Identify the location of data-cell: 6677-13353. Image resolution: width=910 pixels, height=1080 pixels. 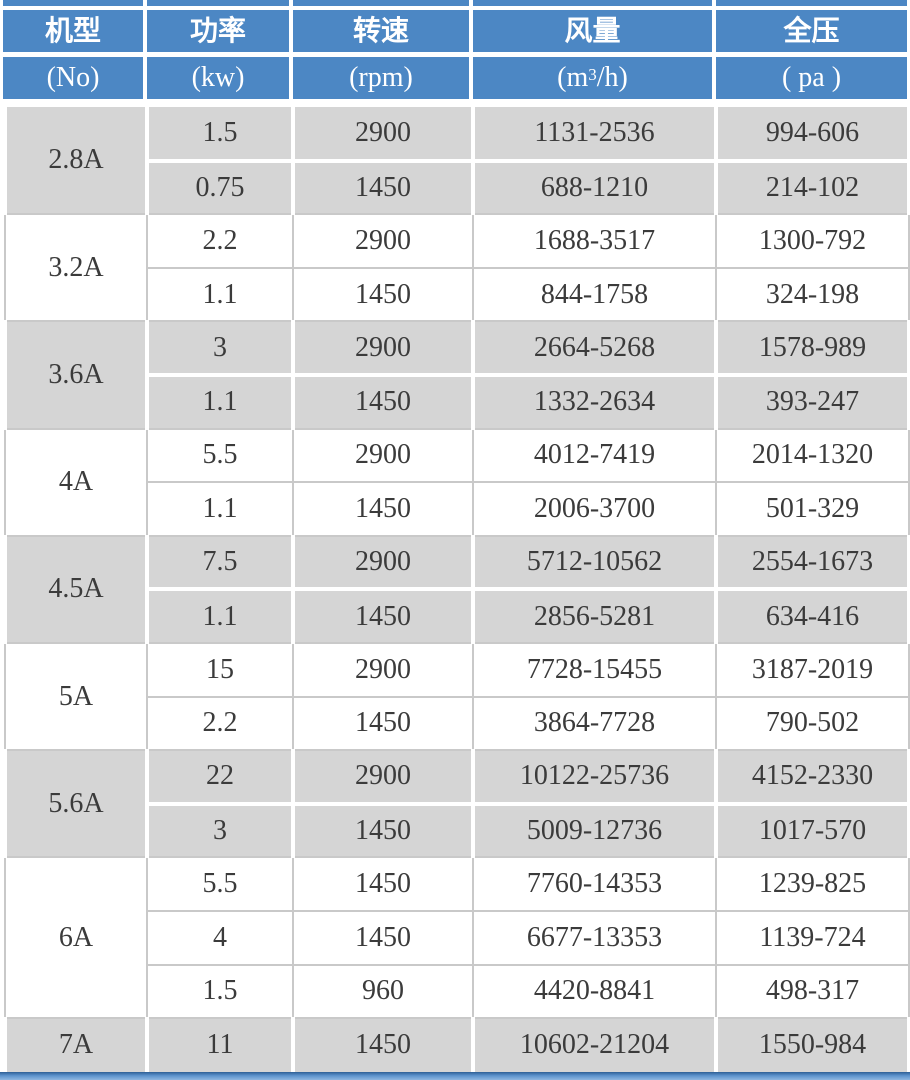
(594, 937).